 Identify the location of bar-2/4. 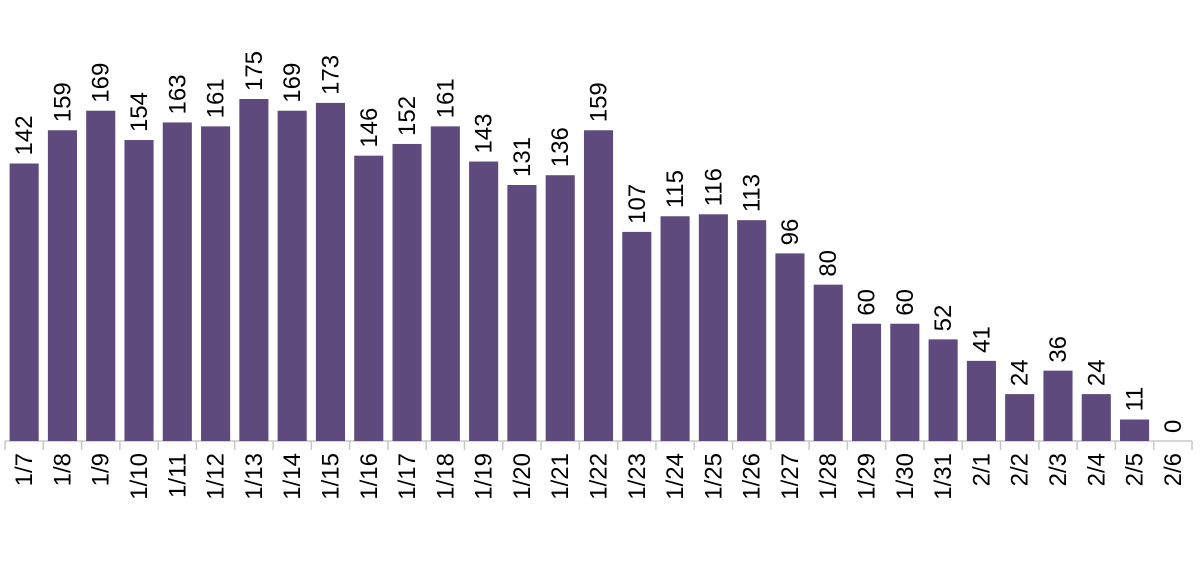
(1096, 417).